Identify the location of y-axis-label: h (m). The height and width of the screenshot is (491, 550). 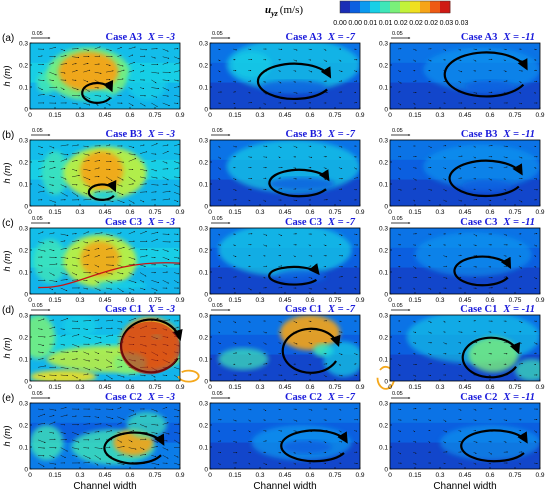
(7, 173).